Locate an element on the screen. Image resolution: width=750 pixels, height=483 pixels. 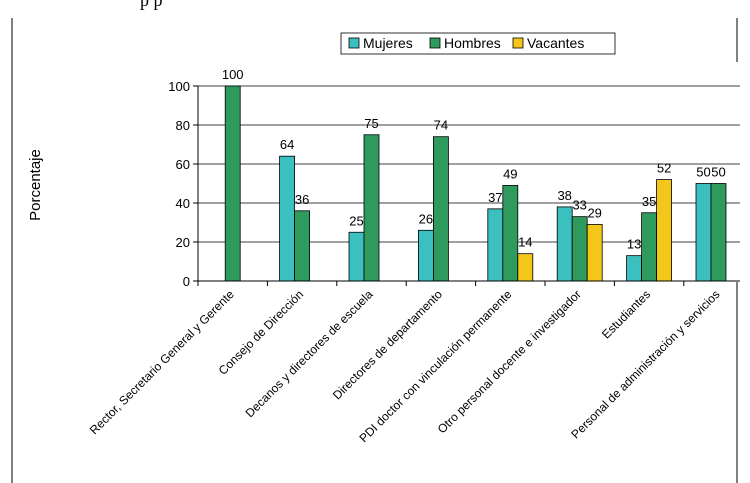
data-label: 100 is located at coordinates (233, 74).